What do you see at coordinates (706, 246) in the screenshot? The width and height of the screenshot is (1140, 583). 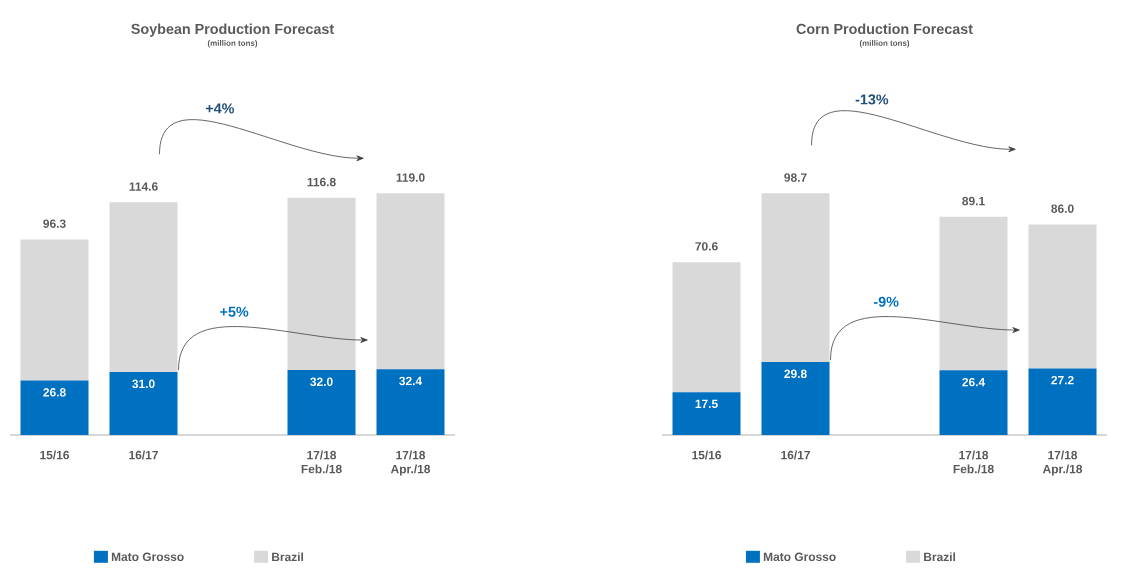 I see `total-label: 70.6` at bounding box center [706, 246].